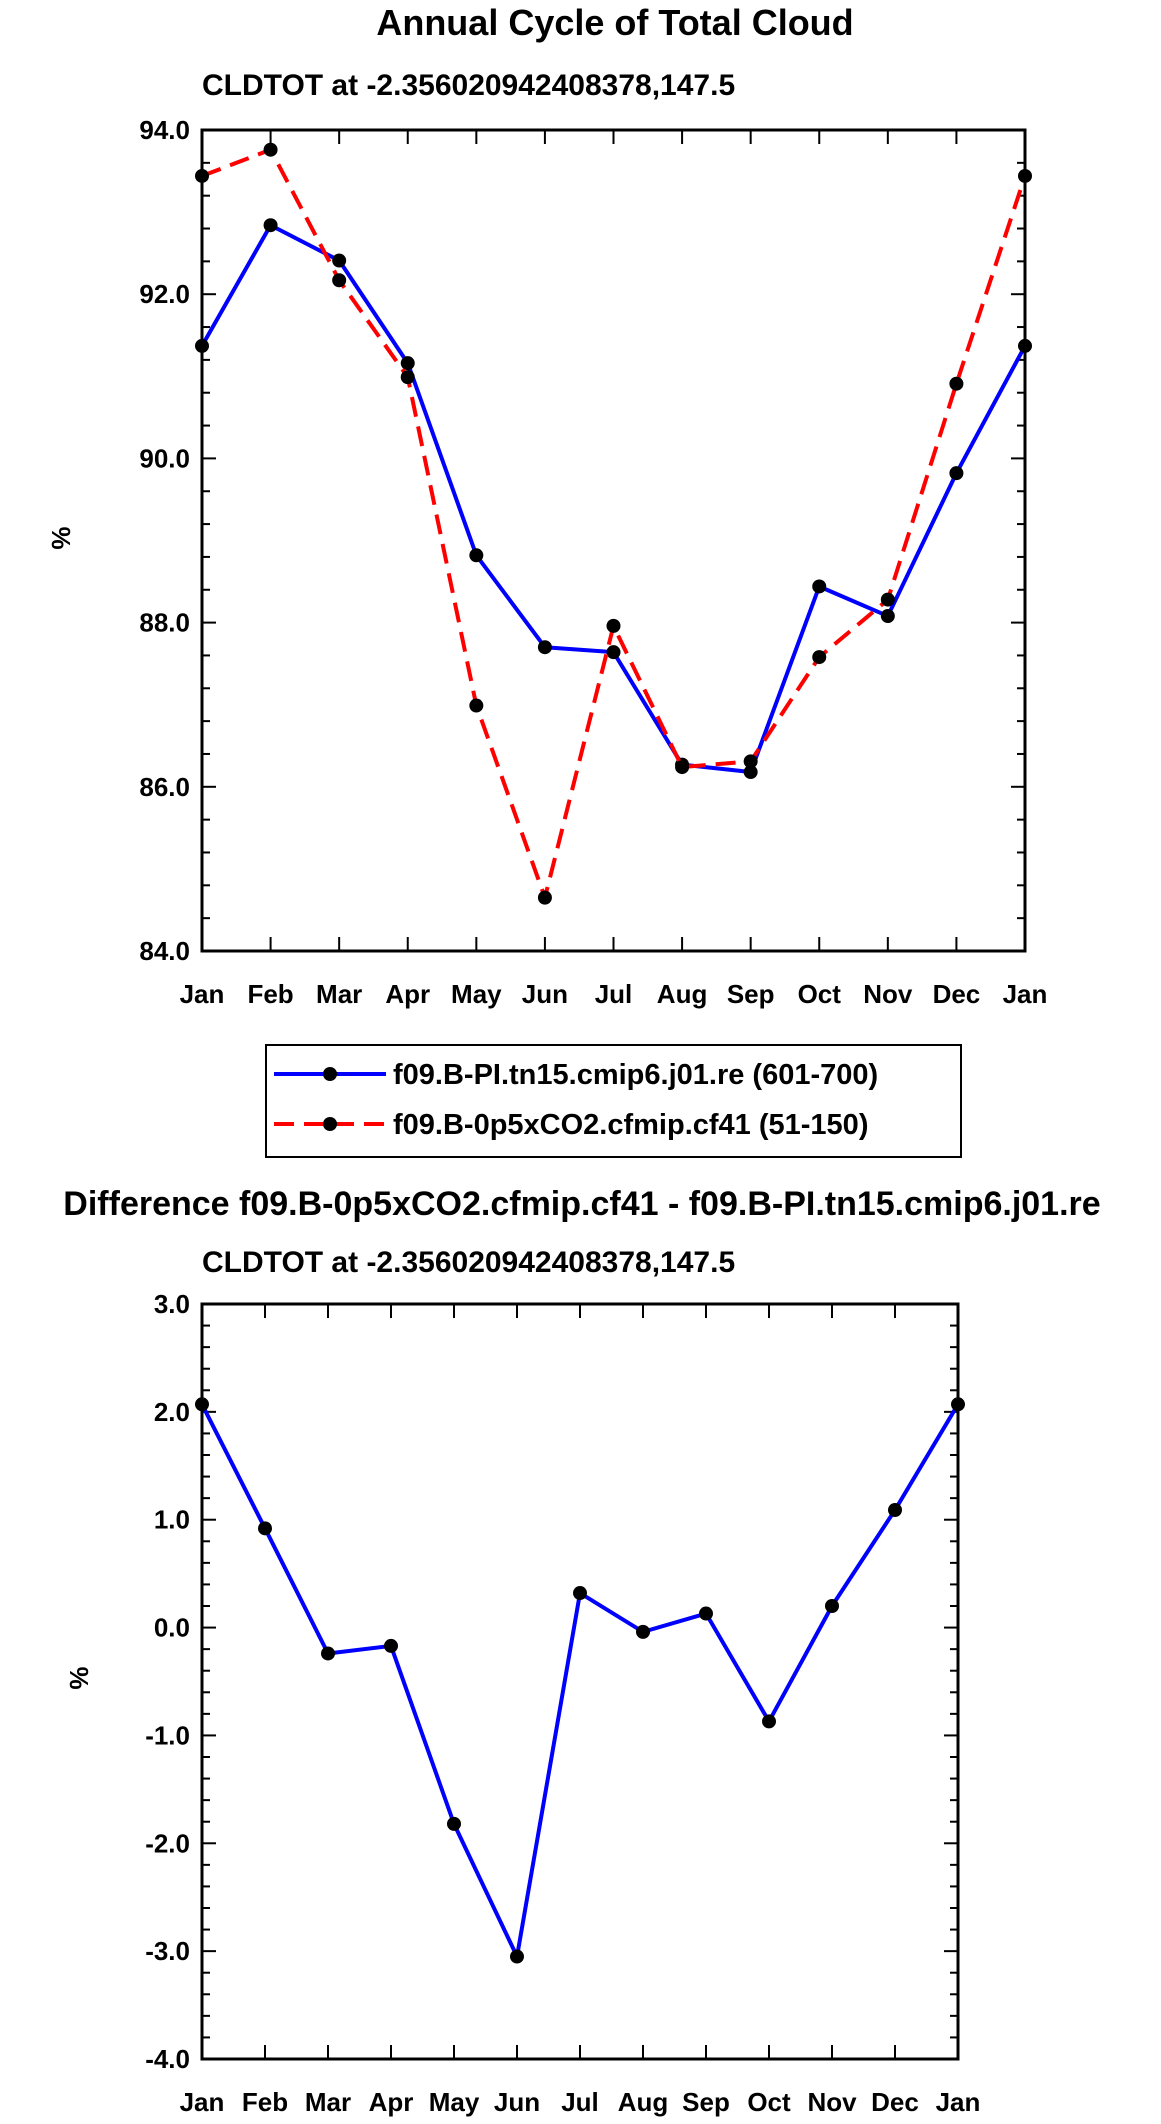  I want to click on chart2-x-tick-label: Jun, so click(517, 2102).